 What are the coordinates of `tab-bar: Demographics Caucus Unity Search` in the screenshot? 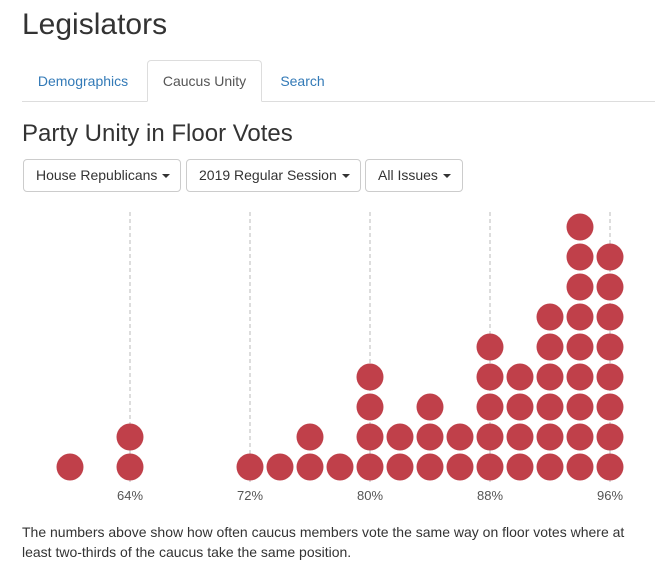 It's located at (338, 81).